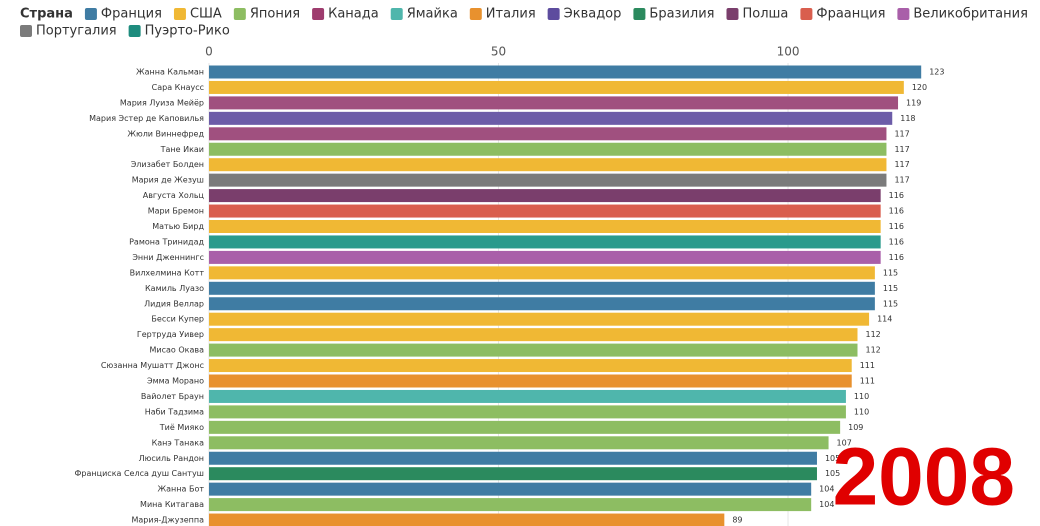  Describe the element at coordinates (46, 14) in the screenshot. I see `legend-title: Страна` at that location.